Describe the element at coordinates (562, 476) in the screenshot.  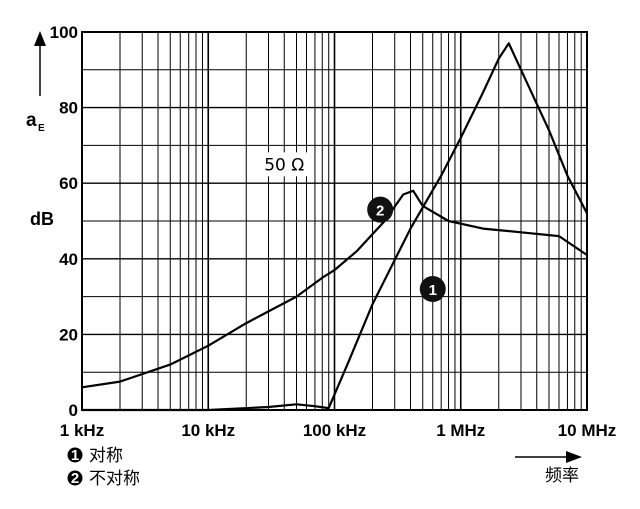
I see `x-axis-label: 频率` at that location.